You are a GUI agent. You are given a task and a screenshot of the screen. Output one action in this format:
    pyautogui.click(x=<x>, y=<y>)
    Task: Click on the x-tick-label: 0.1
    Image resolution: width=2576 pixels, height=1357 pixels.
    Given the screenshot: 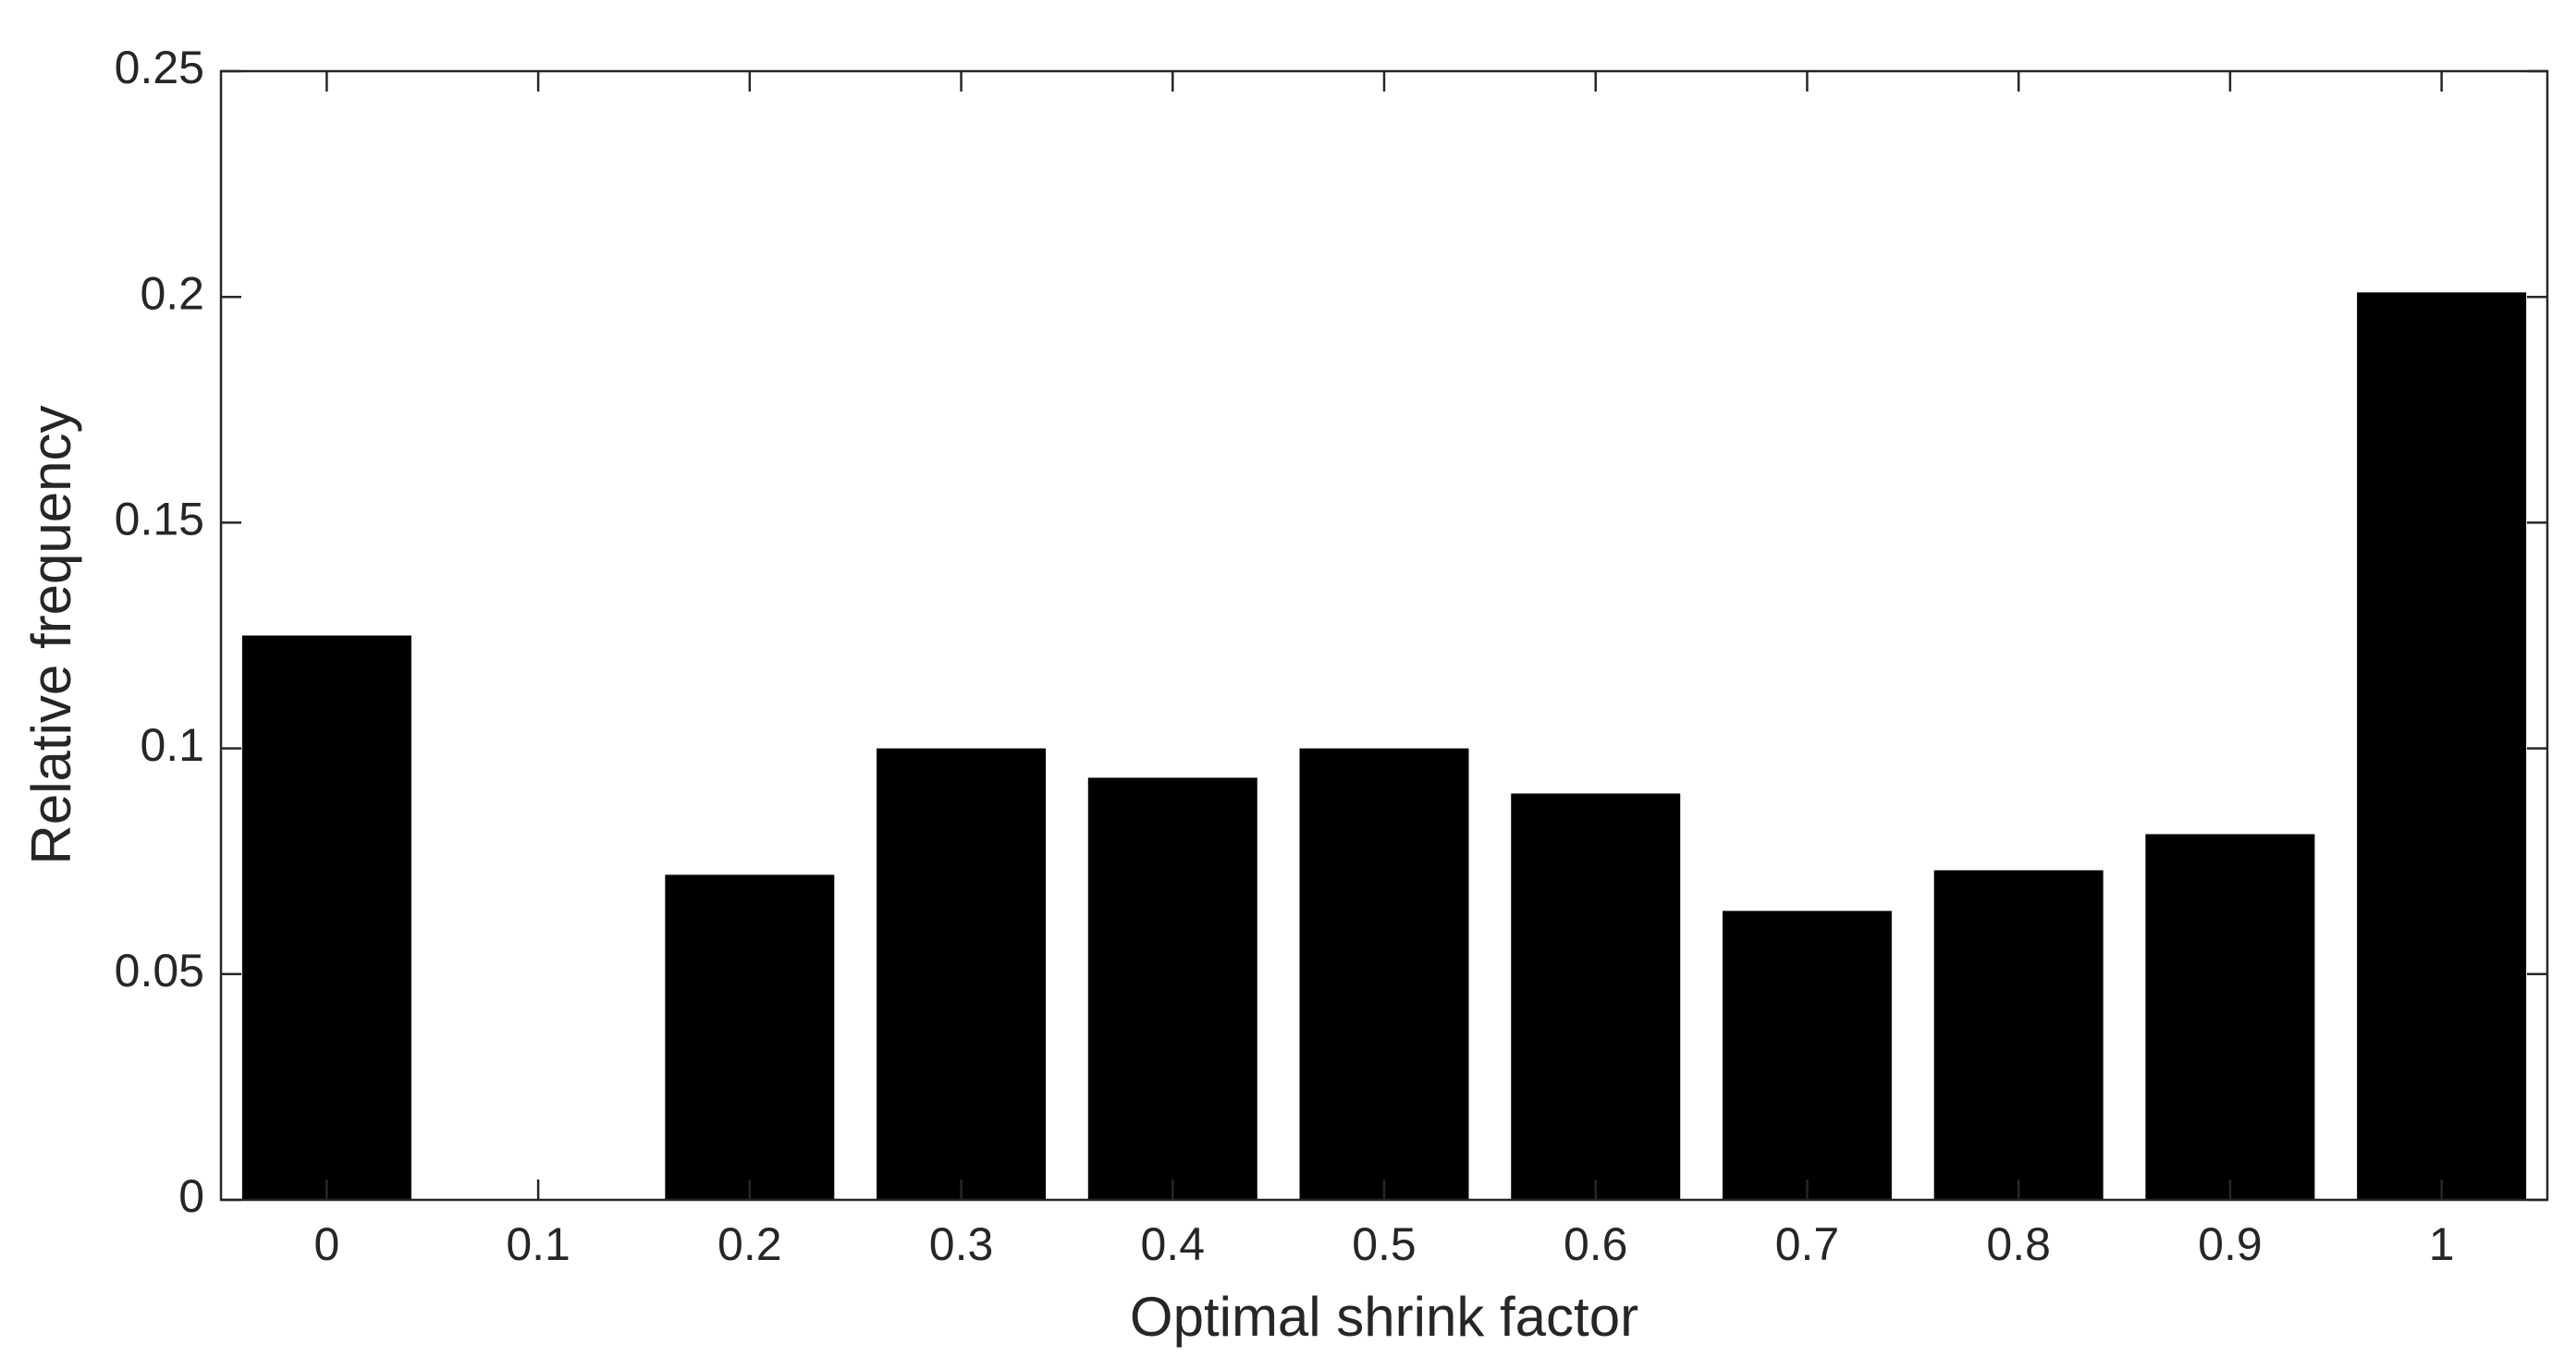 What is the action you would take?
    pyautogui.click(x=538, y=1244)
    